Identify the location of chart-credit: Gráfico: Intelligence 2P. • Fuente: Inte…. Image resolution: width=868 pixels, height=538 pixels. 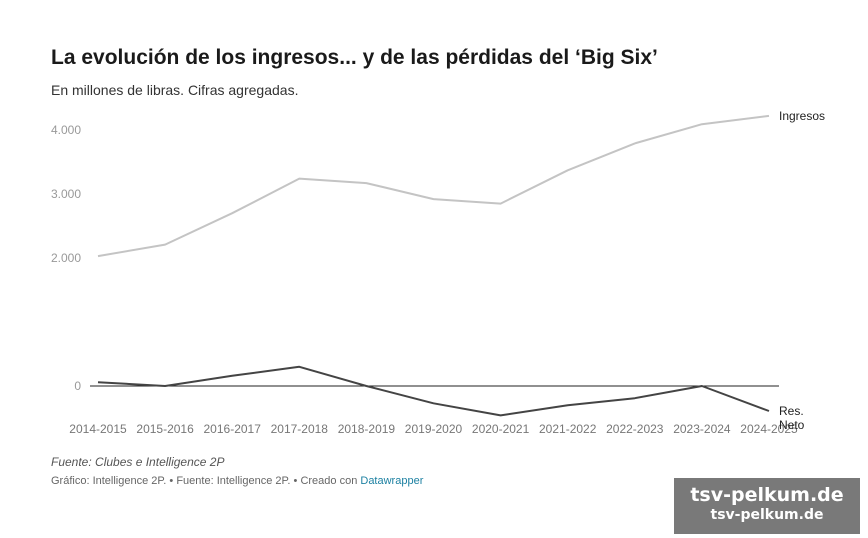
(237, 481).